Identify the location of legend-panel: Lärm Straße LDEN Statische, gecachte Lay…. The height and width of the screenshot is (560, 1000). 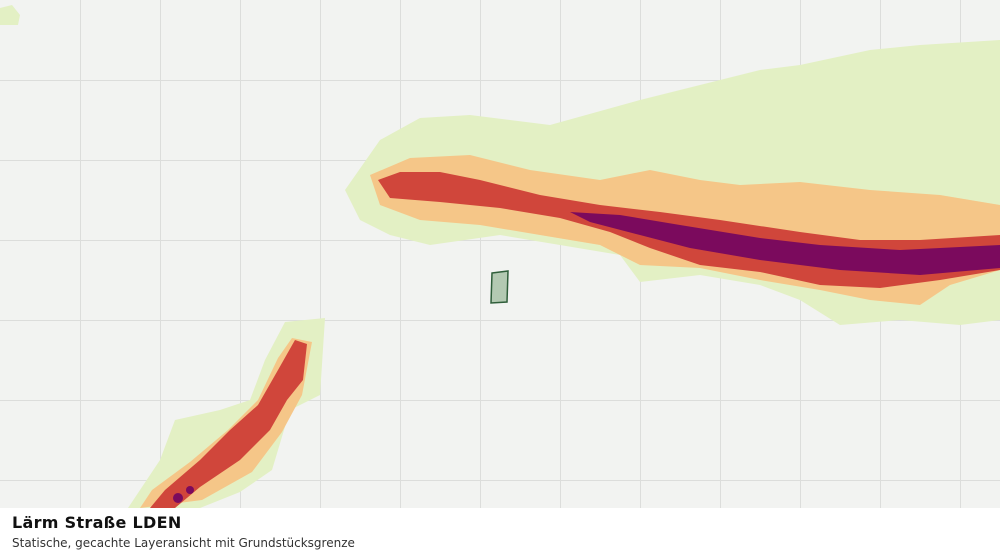
(500, 534).